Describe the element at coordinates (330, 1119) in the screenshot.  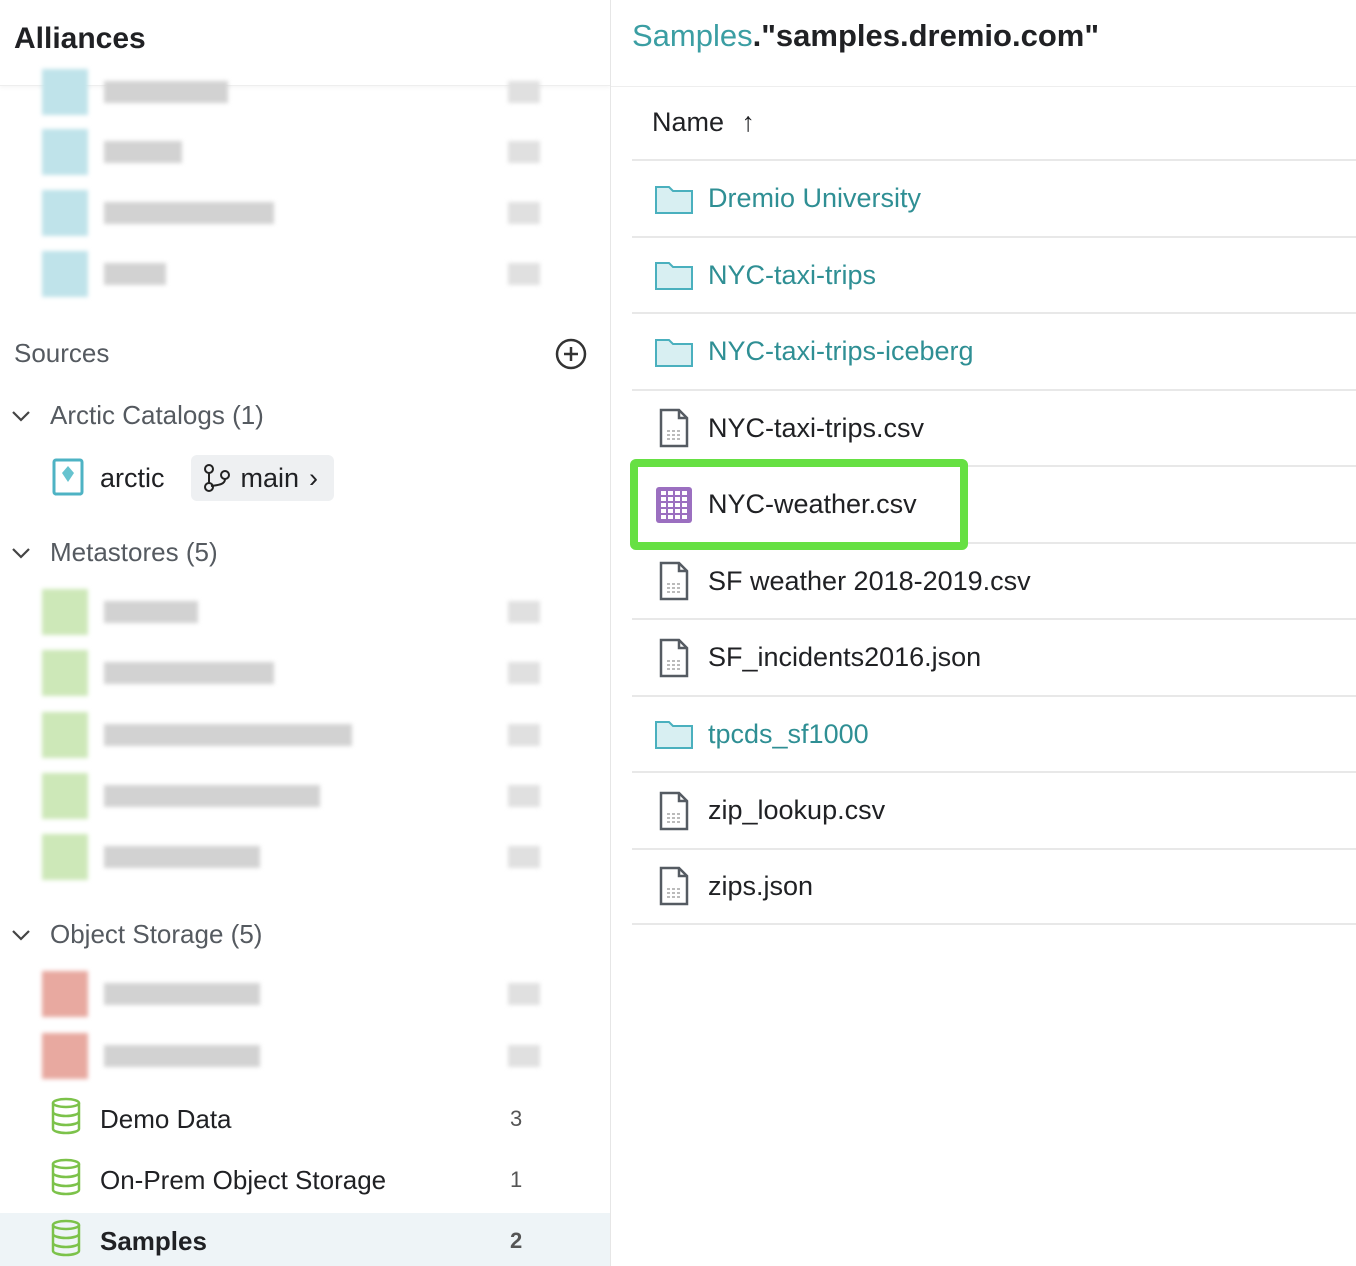
I see `source-item: Demo Data 3` at that location.